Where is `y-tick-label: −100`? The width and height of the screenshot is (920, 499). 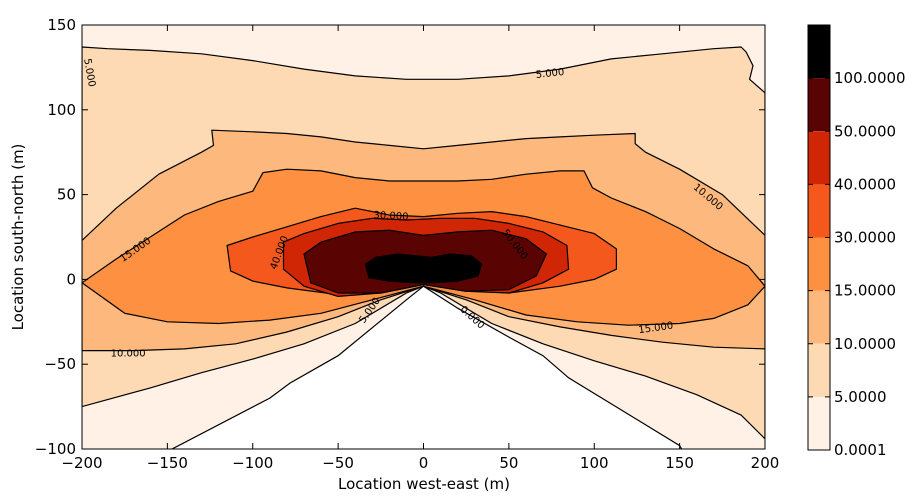 y-tick-label: −100 is located at coordinates (55, 449).